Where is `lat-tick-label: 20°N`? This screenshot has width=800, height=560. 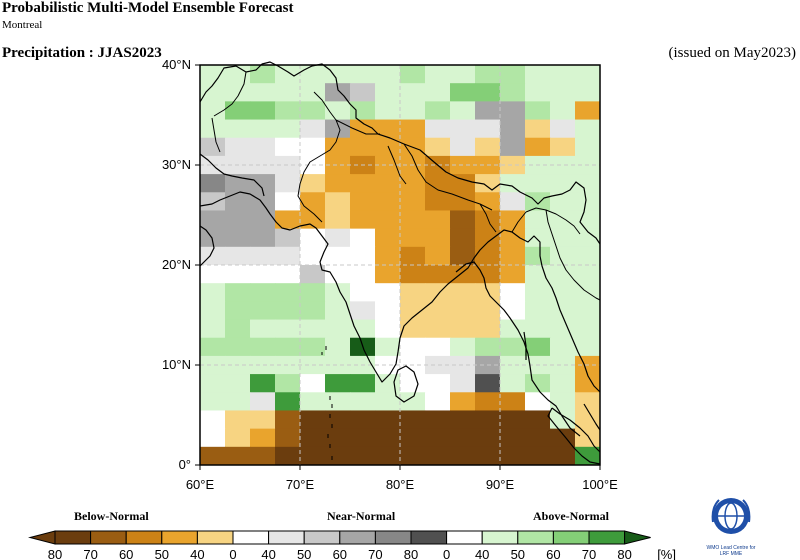
lat-tick-label: 20°N is located at coordinates (176, 264).